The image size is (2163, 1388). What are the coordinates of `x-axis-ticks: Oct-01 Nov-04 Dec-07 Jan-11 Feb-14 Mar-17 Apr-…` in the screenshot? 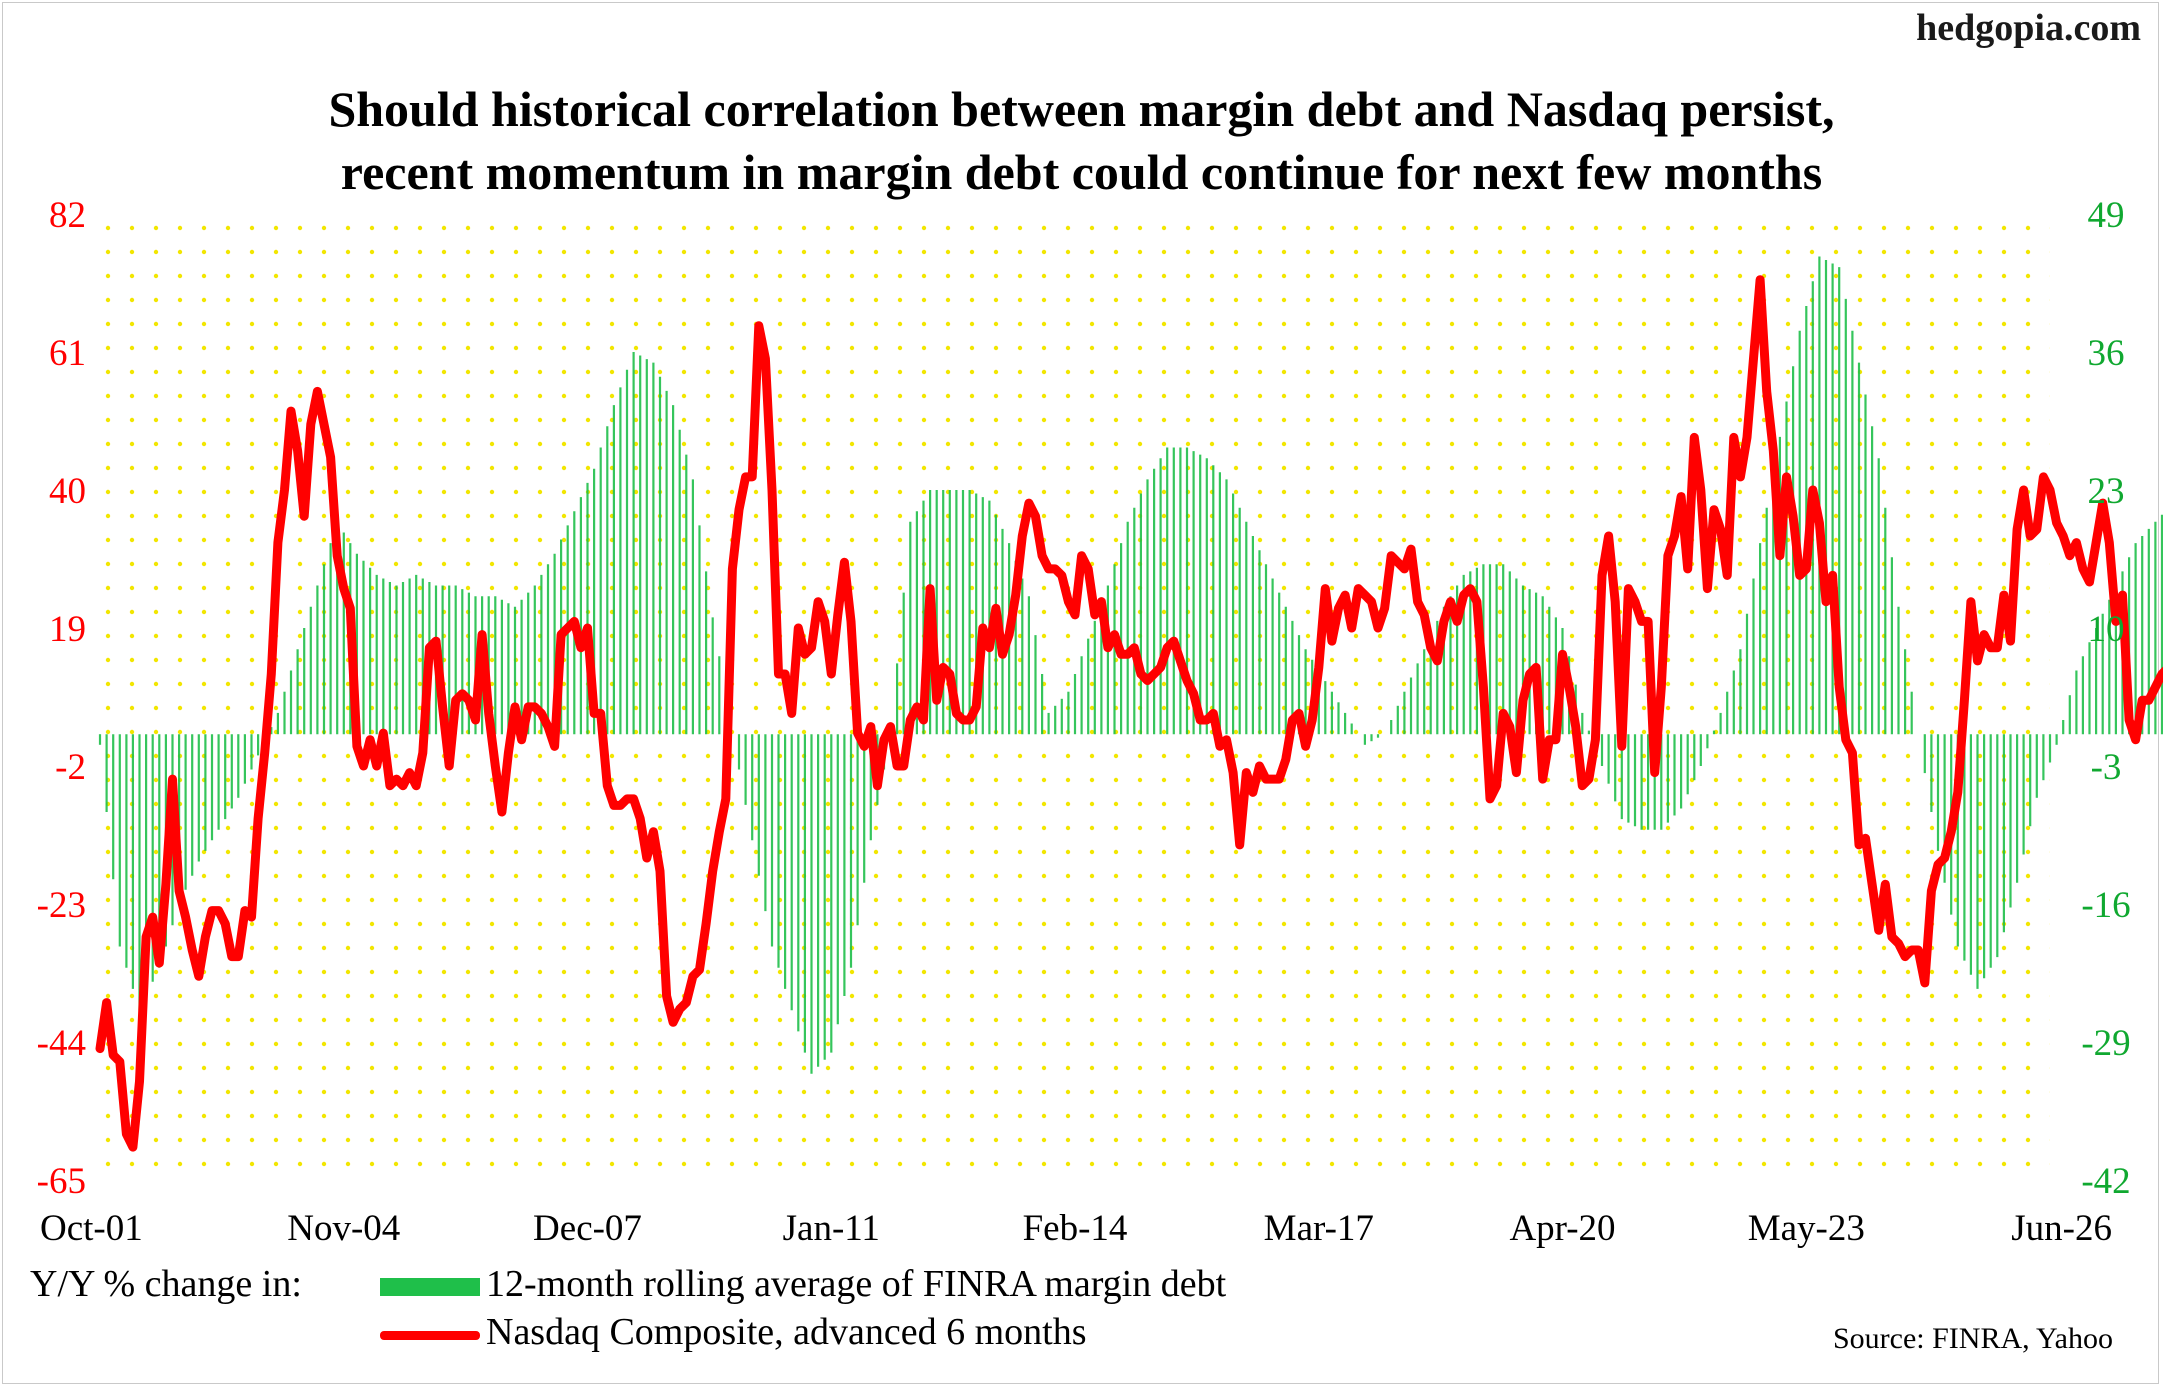 It's located at (1076, 1228).